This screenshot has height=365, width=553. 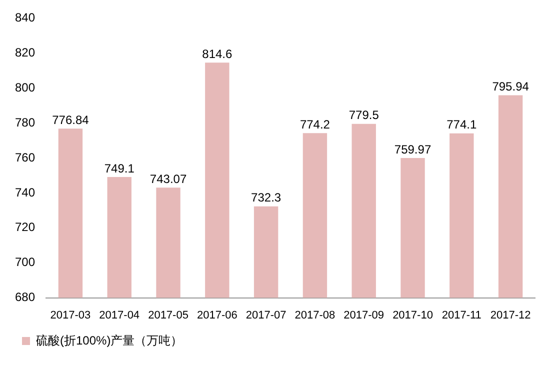 I want to click on y-tick-label: 700, so click(x=25, y=262).